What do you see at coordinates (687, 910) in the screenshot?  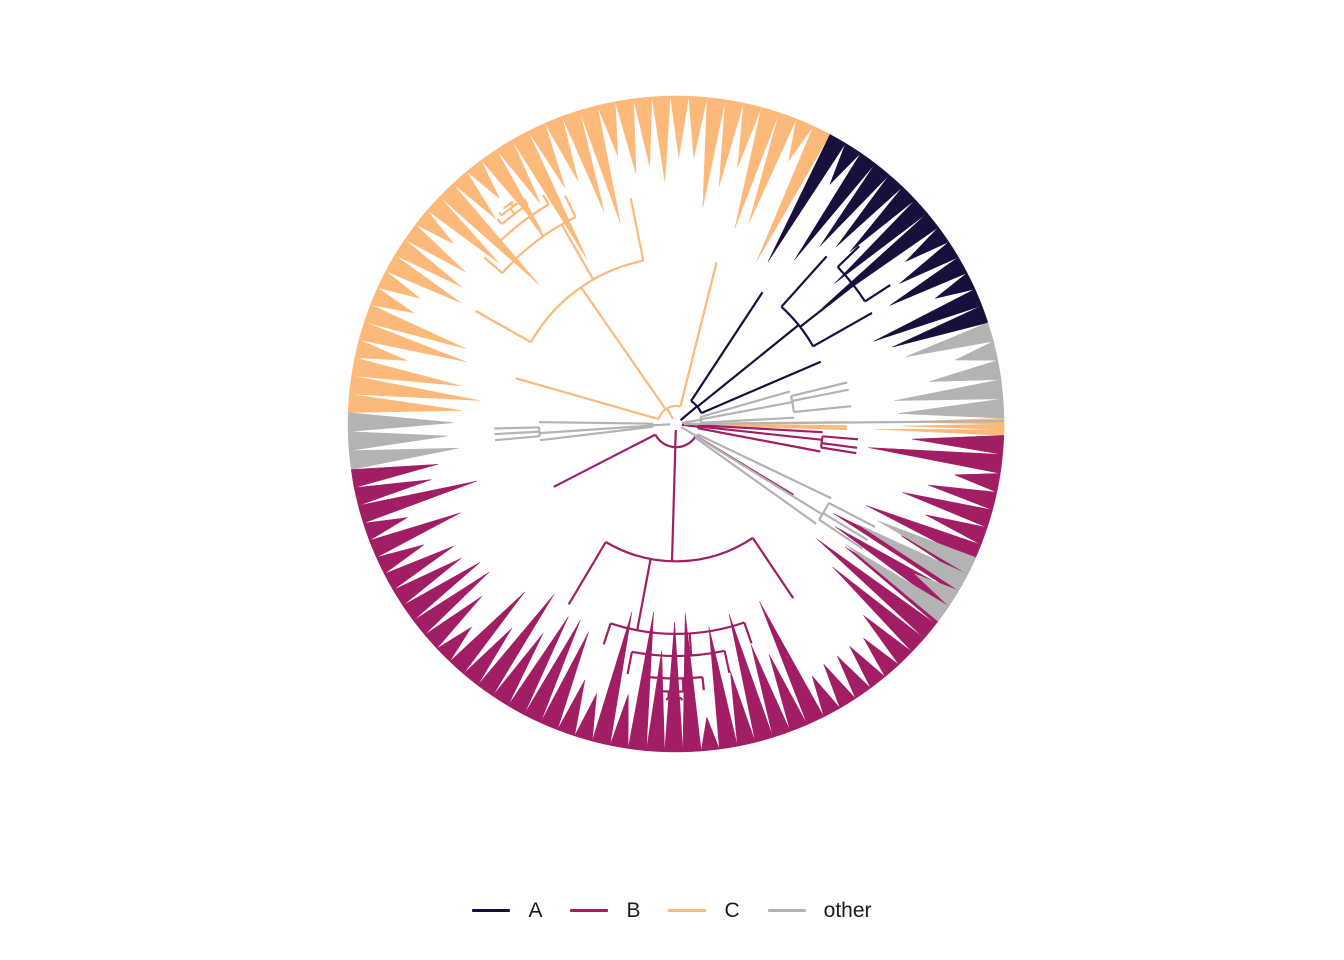 I see `legend-key-c` at bounding box center [687, 910].